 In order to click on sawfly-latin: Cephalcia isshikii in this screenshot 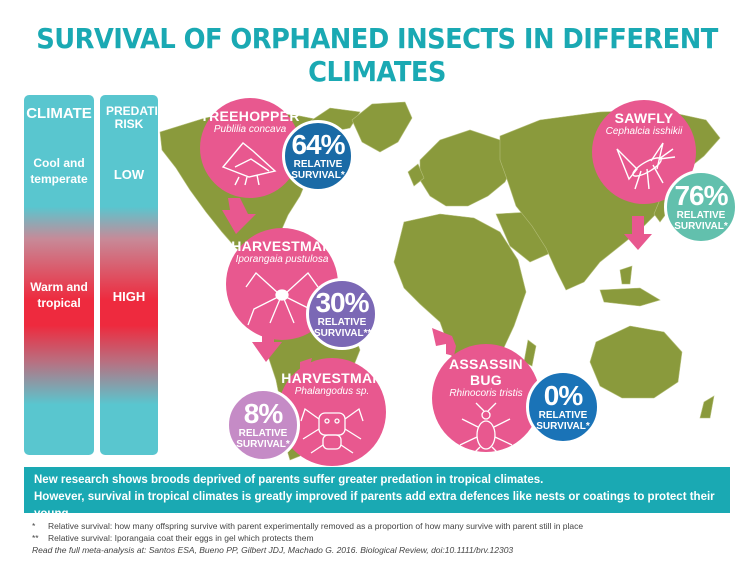, I will do `click(644, 131)`.